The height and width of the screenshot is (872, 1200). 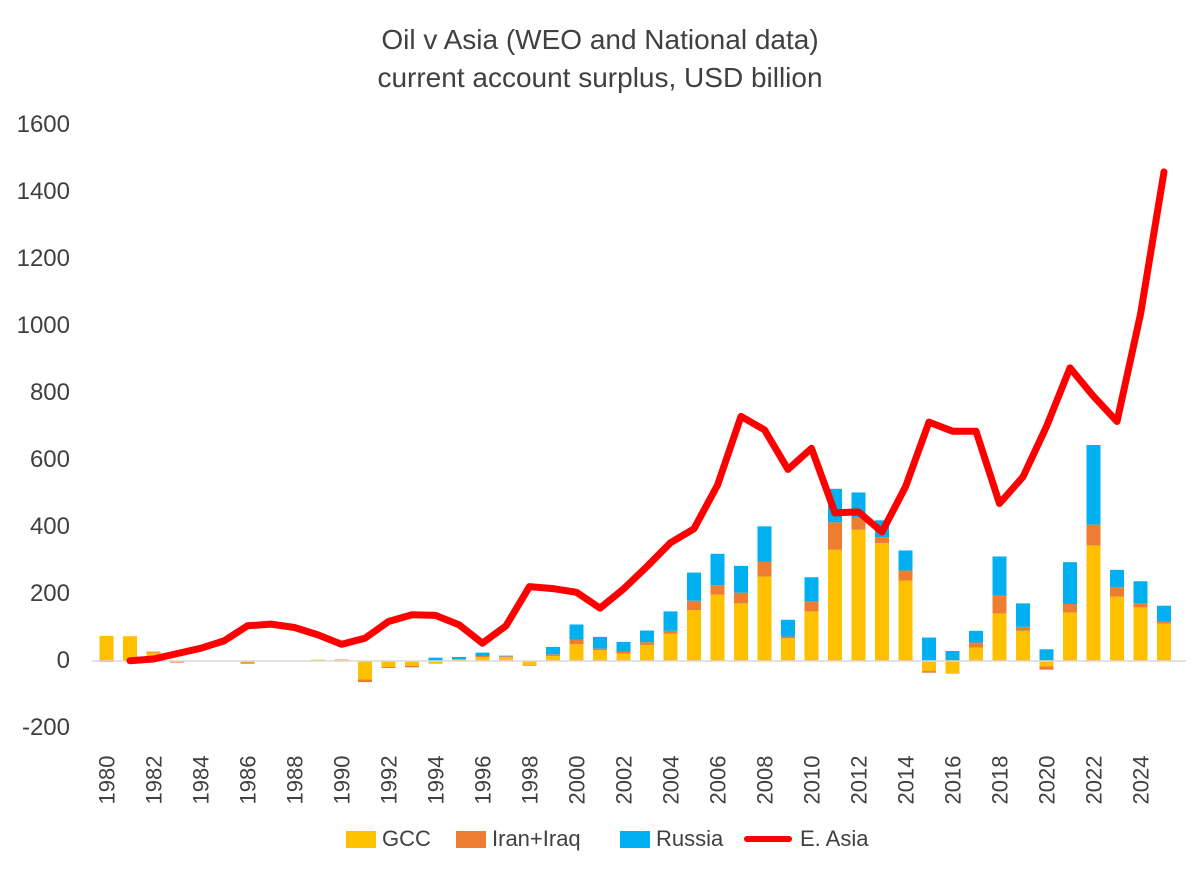 I want to click on bar-iran-iraq-1982, so click(x=153, y=652).